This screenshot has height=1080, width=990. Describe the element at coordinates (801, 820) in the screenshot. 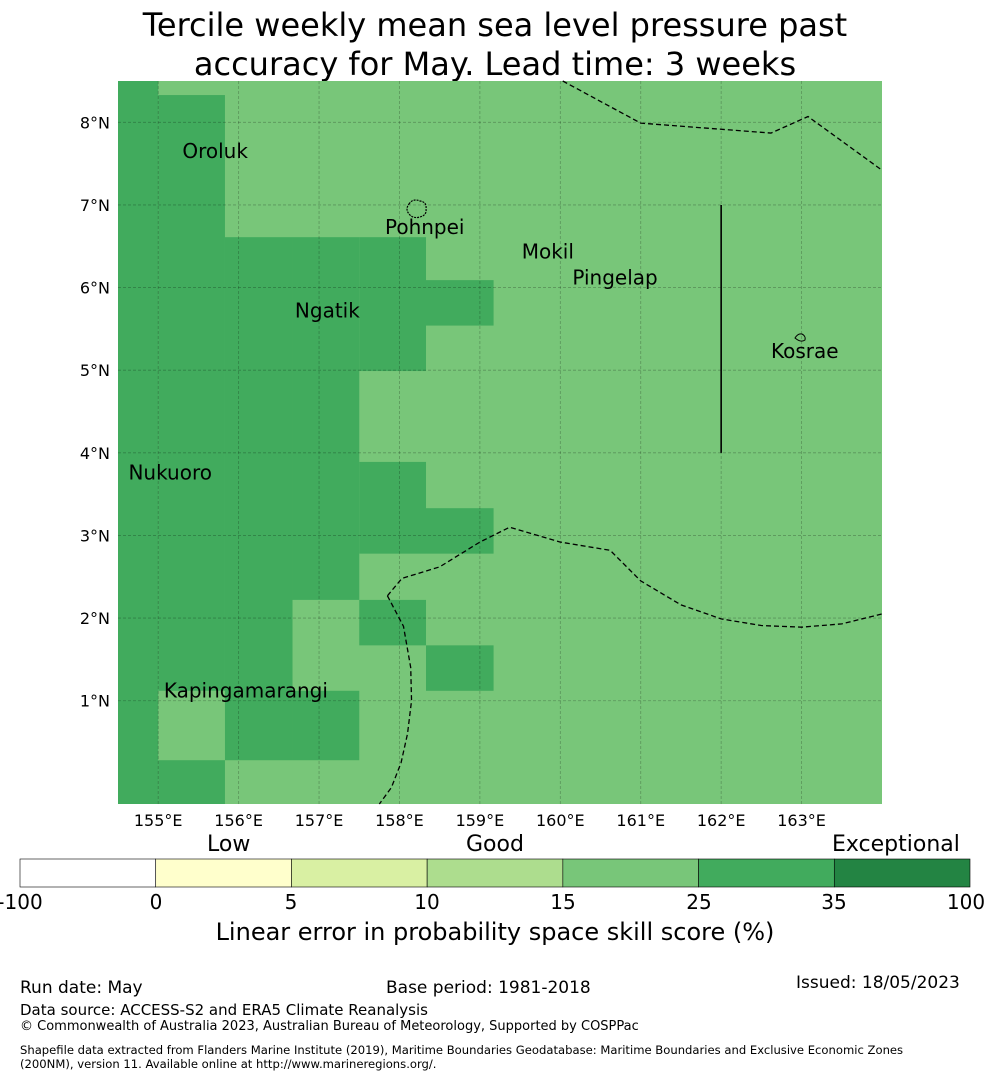

I see `lon-tick-label: 163°E` at that location.